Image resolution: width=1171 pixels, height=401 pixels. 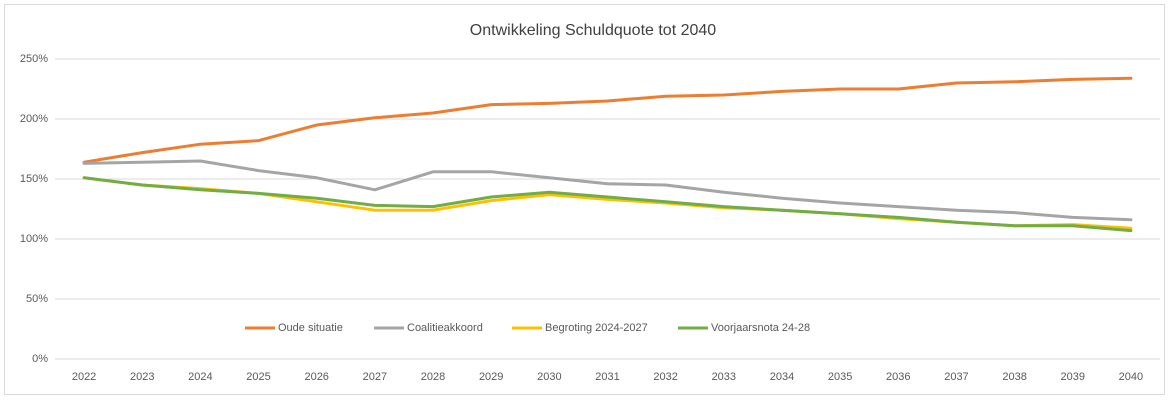 What do you see at coordinates (34, 179) in the screenshot?
I see `y-tick-label: 150%` at bounding box center [34, 179].